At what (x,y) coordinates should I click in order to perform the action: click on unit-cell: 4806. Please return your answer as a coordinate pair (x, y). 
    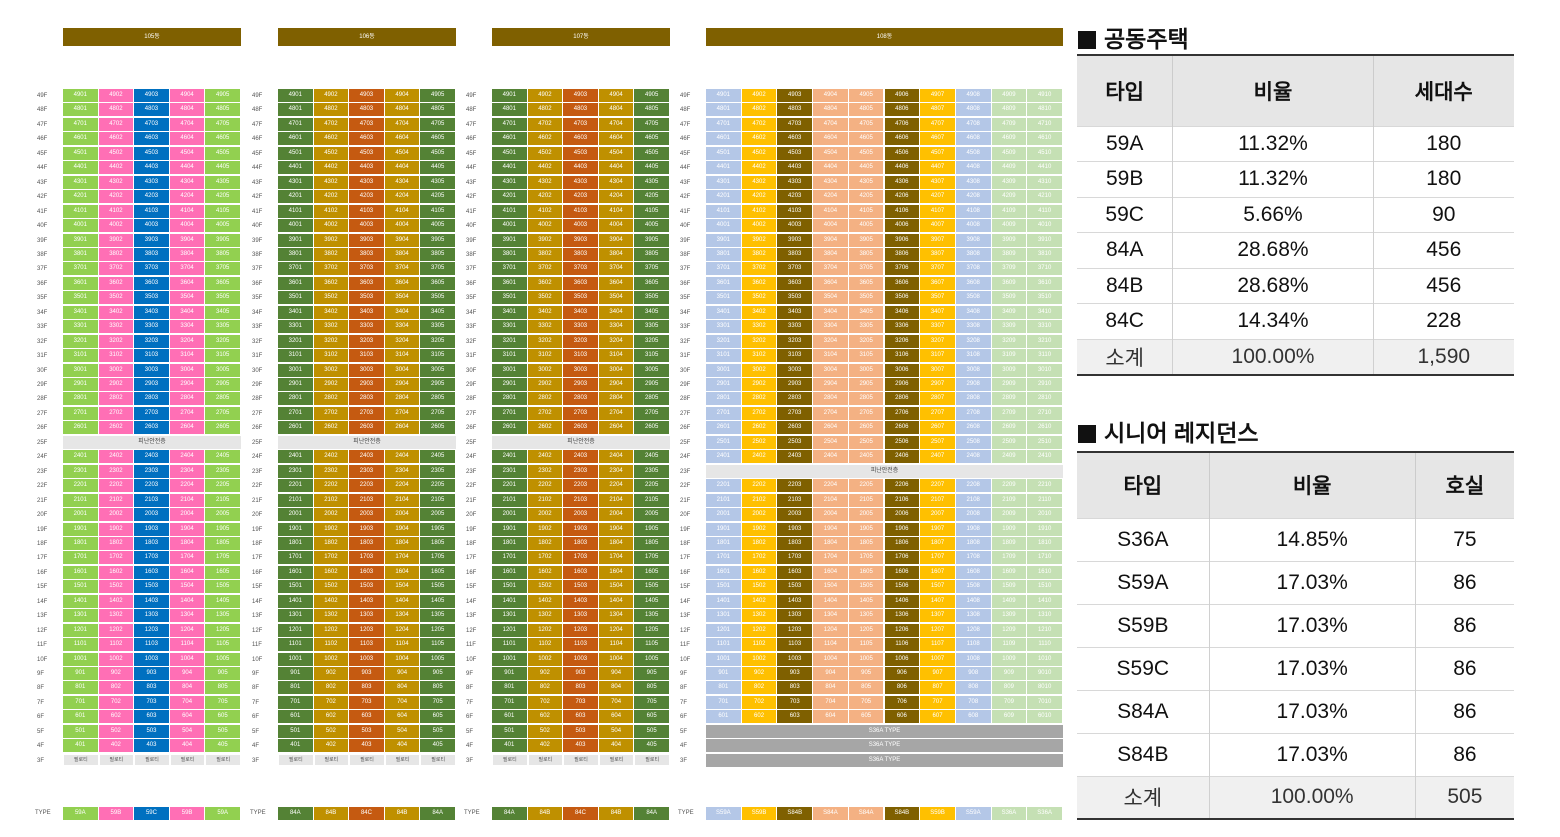
    Looking at the image, I should click on (902, 110).